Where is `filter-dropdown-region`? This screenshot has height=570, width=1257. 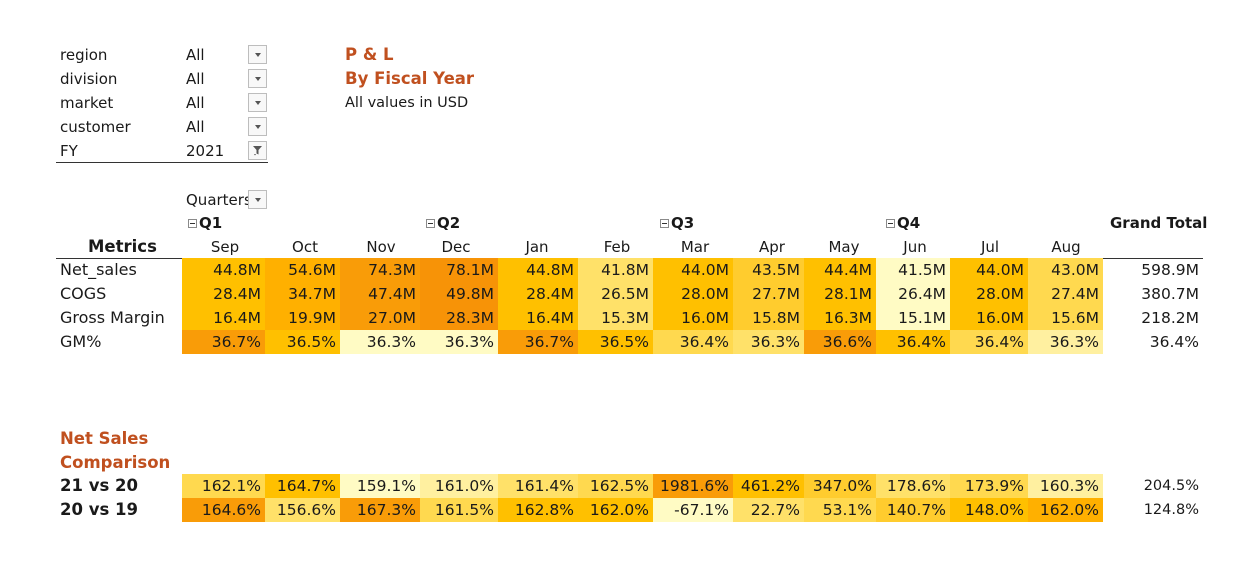 filter-dropdown-region is located at coordinates (257, 54).